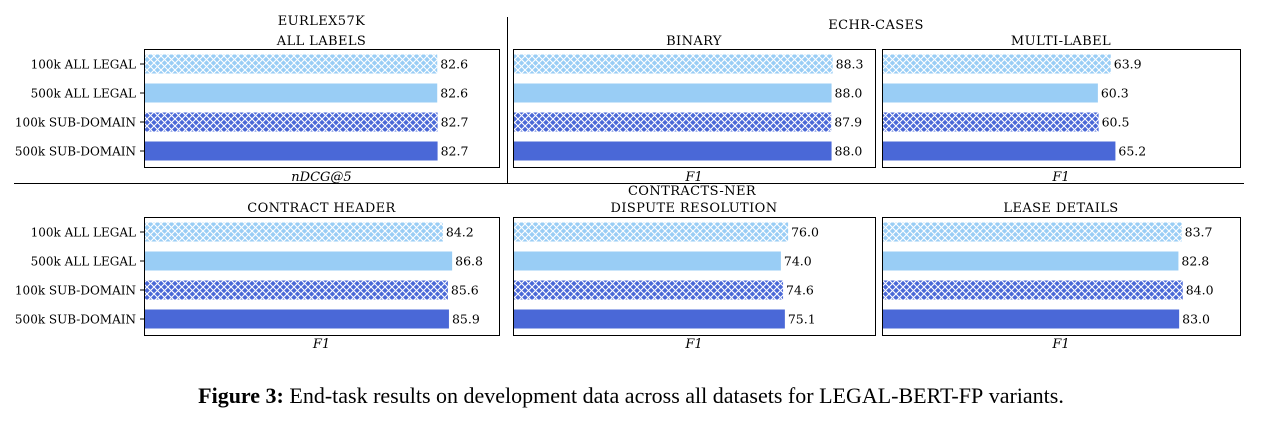 This screenshot has height=425, width=1262. What do you see at coordinates (466, 319) in the screenshot?
I see `bar-value-label: 85.9` at bounding box center [466, 319].